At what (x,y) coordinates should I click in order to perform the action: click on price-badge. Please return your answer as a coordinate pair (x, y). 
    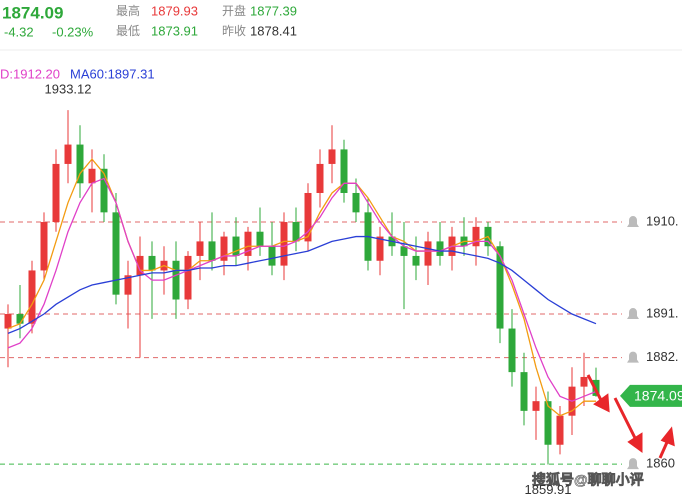
    Looking at the image, I should click on (651, 395).